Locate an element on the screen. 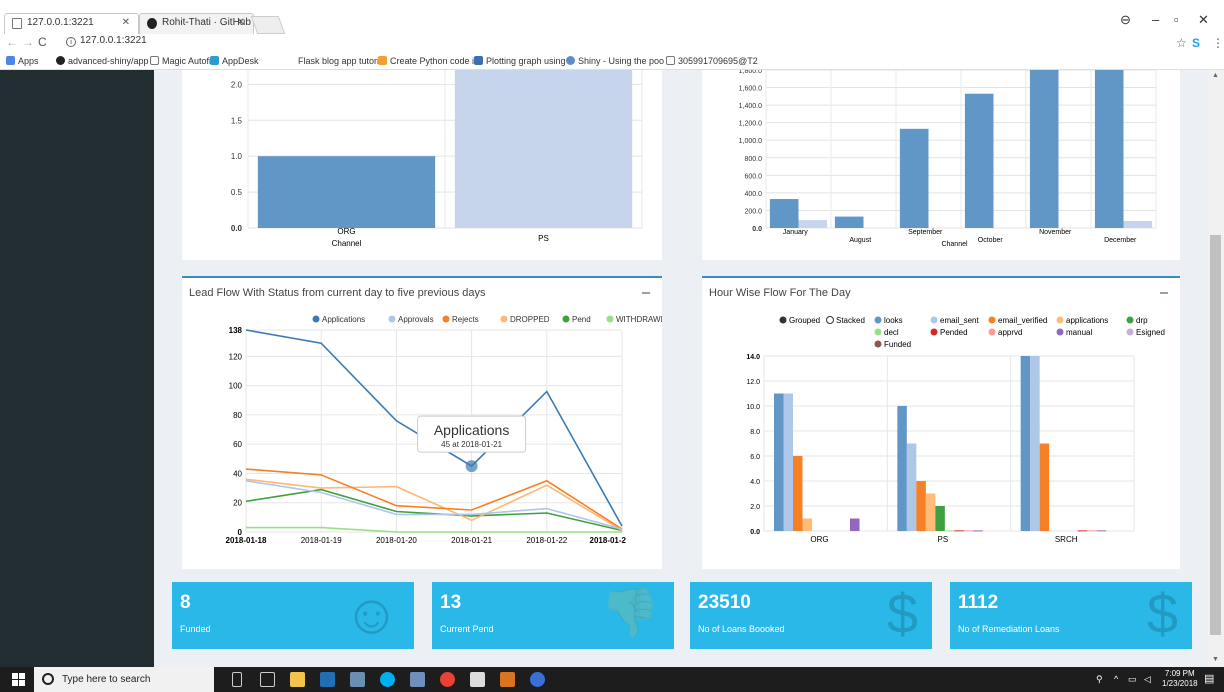  bar-pended is located at coordinates (1082, 531).